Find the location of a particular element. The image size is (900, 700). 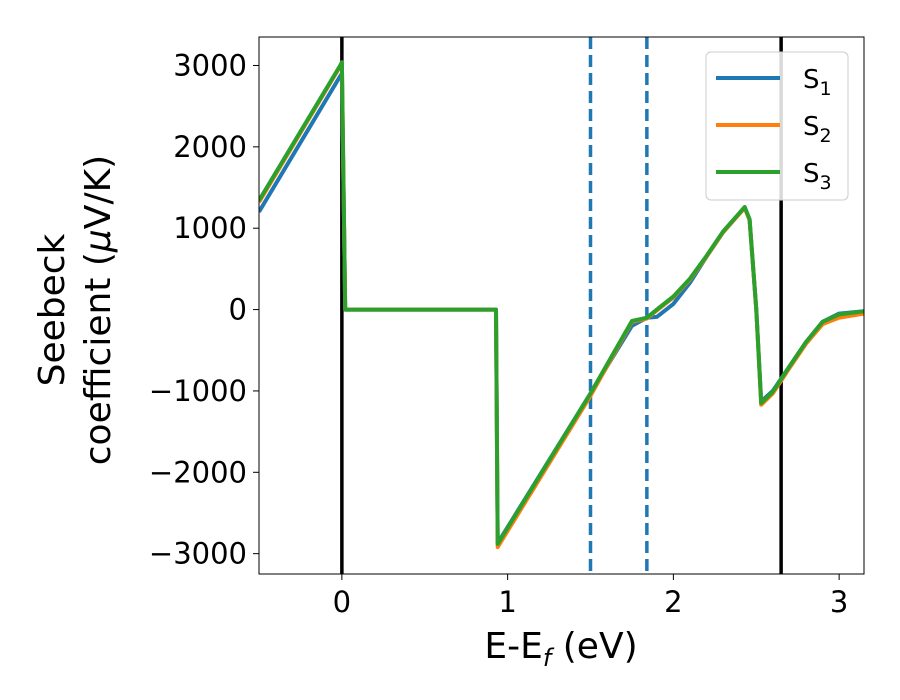

legend-label-s3: S3 is located at coordinates (817, 176).